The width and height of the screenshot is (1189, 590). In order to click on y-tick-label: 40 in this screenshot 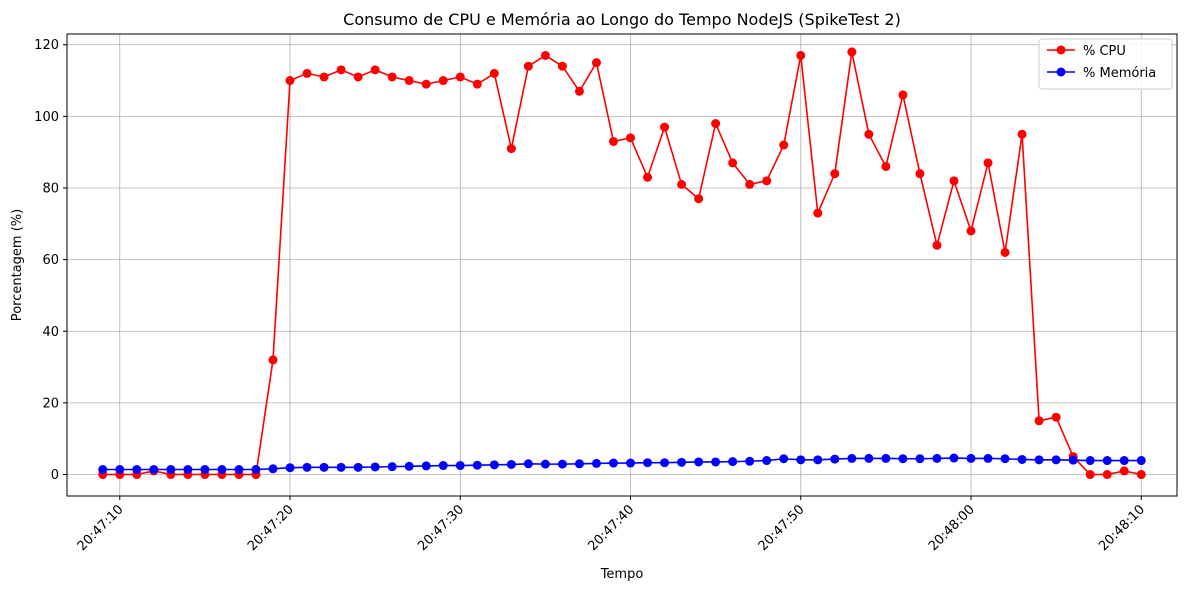, I will do `click(50, 332)`.